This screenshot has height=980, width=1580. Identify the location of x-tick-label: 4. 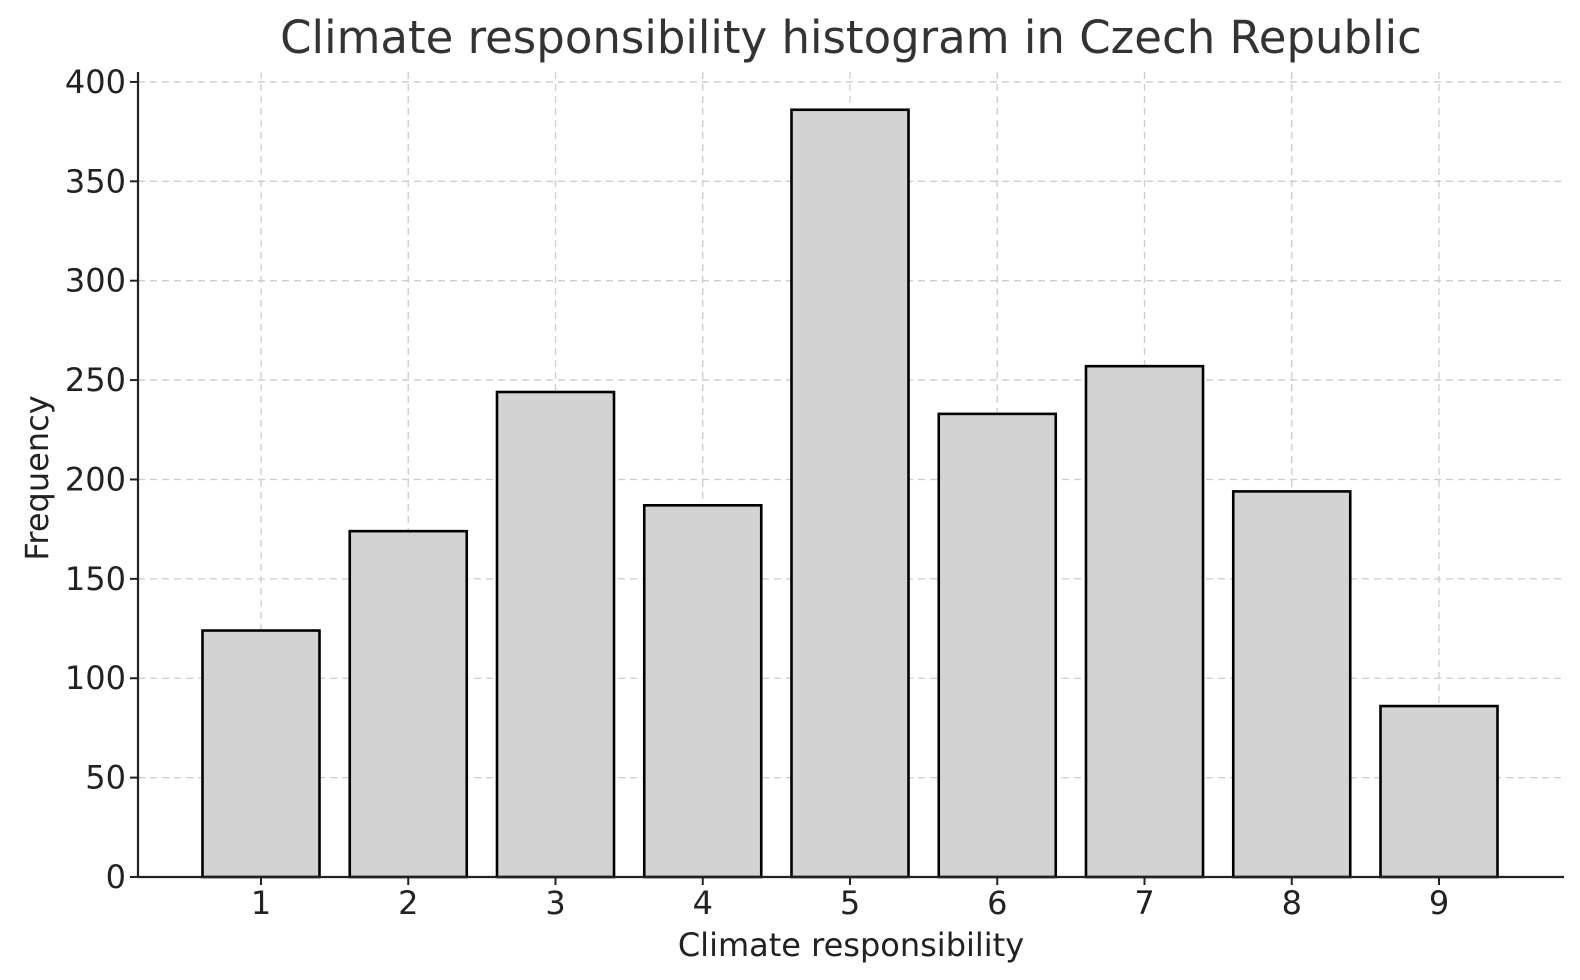
(703, 903).